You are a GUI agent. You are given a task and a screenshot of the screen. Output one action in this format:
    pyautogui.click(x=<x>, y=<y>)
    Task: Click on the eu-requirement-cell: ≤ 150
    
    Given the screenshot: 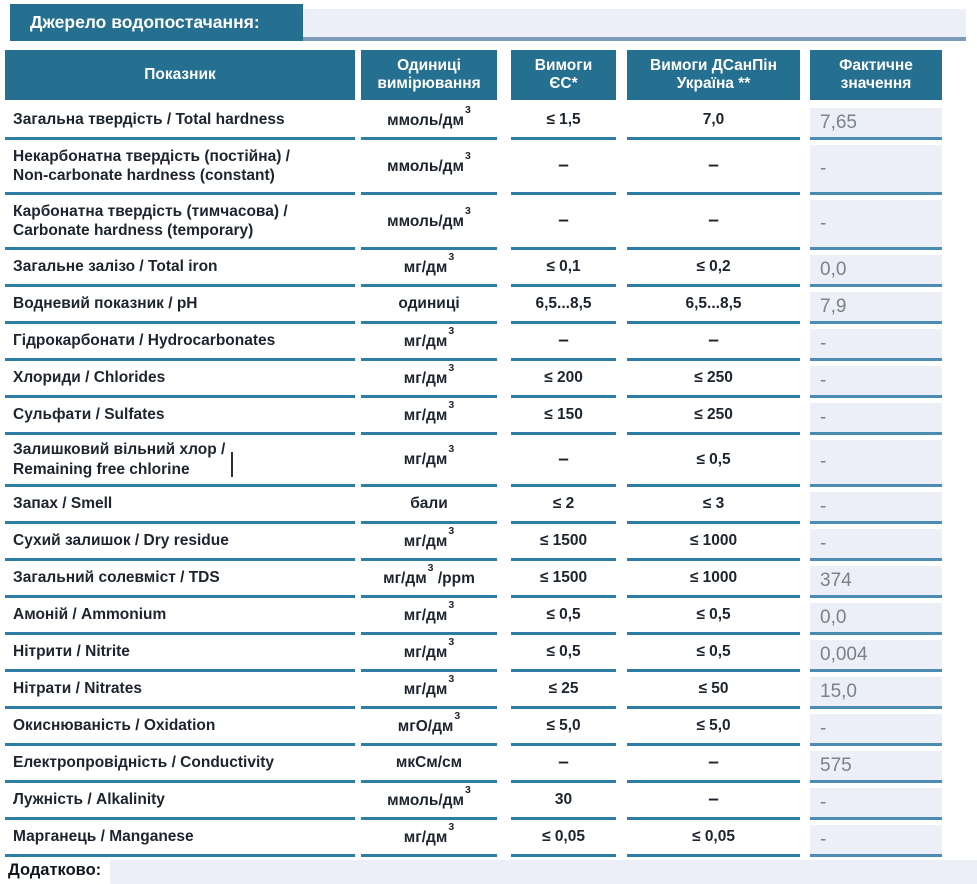 What is the action you would take?
    pyautogui.click(x=563, y=416)
    